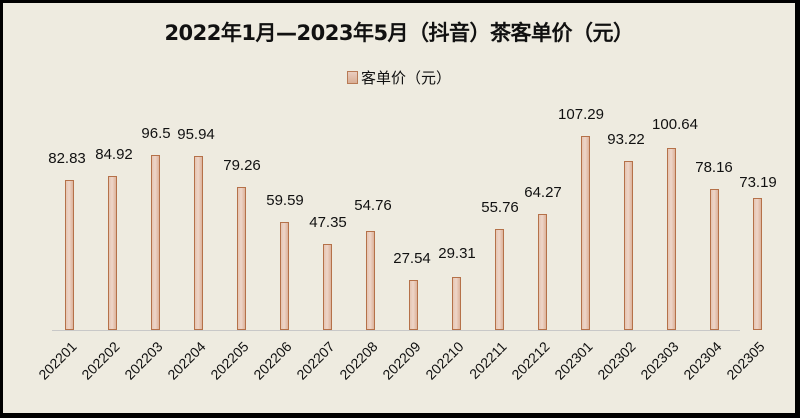 Image resolution: width=800 pixels, height=418 pixels. I want to click on value-label: 73.19, so click(758, 182).